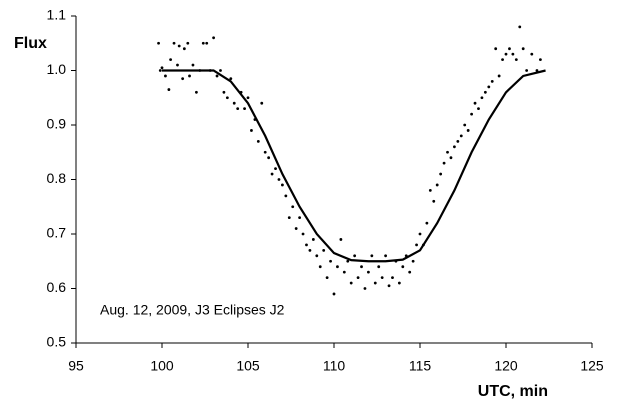  What do you see at coordinates (57, 233) in the screenshot?
I see `y-tick-label: 0.7` at bounding box center [57, 233].